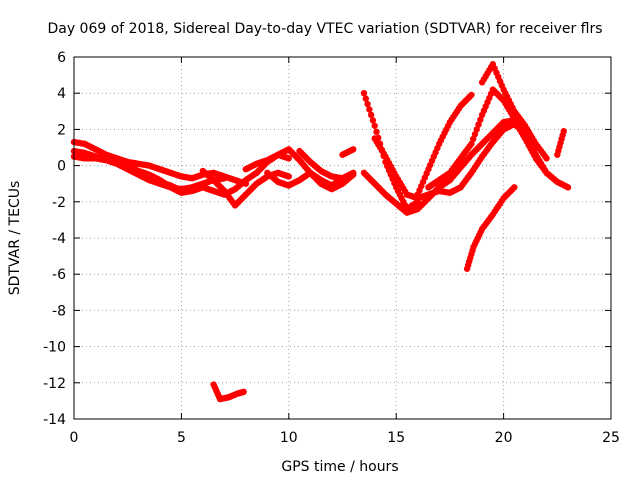 This screenshot has height=480, width=640. I want to click on y-tick-label: -6, so click(59, 275).